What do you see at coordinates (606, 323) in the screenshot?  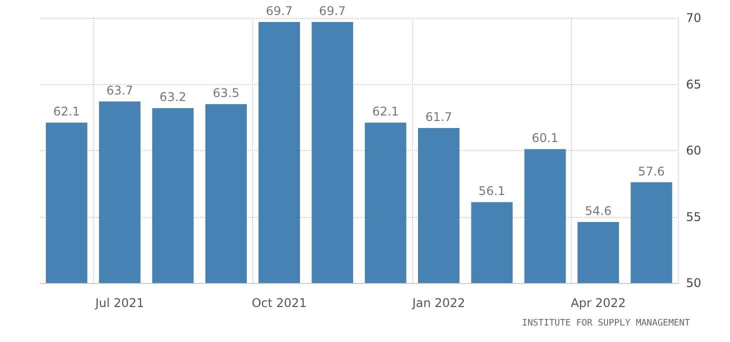 I see `text: INSTITUTE FOR SUPPLY MANAGEMENT` at bounding box center [606, 323].